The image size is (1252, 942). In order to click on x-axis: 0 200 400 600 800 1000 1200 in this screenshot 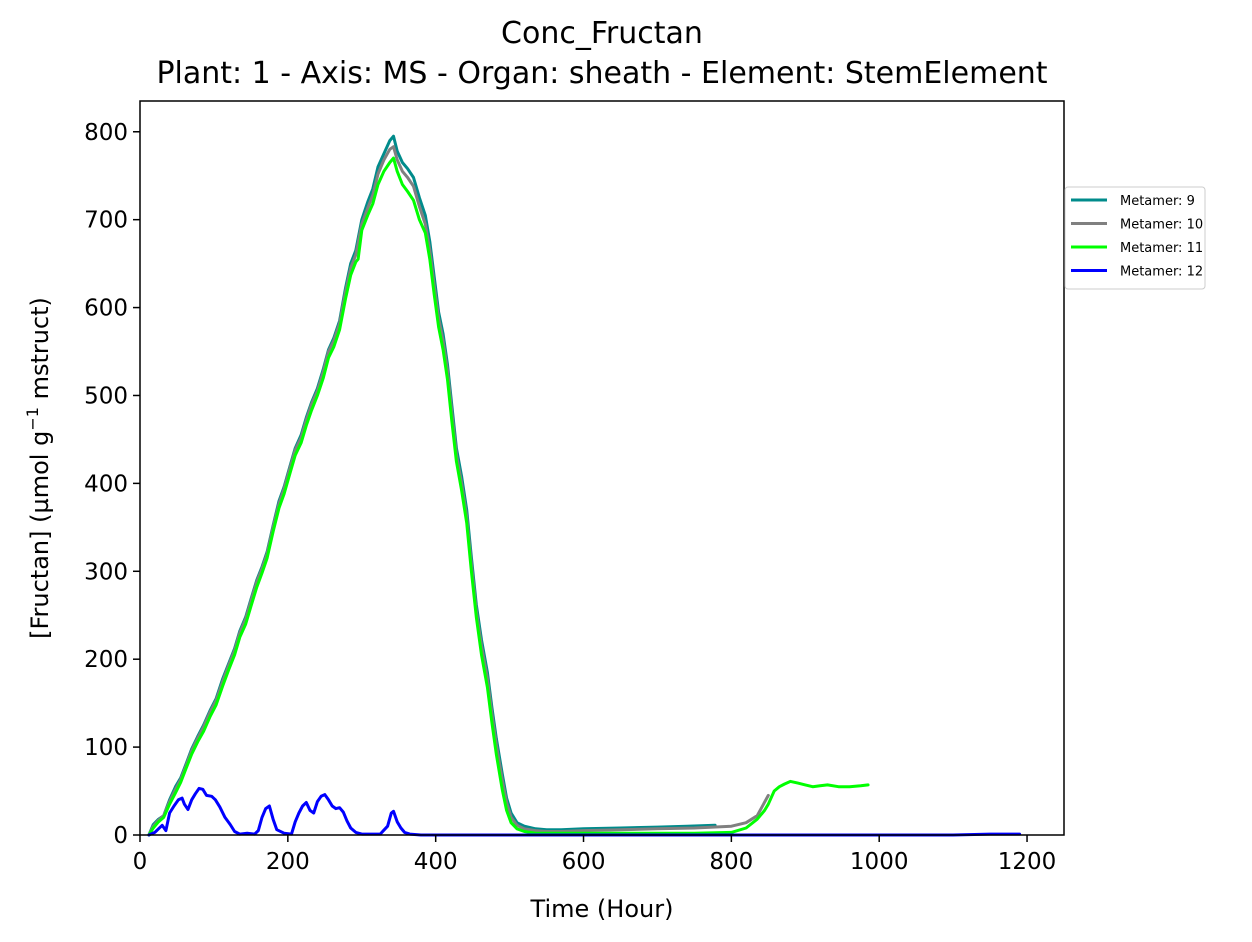, I will do `click(595, 855)`.